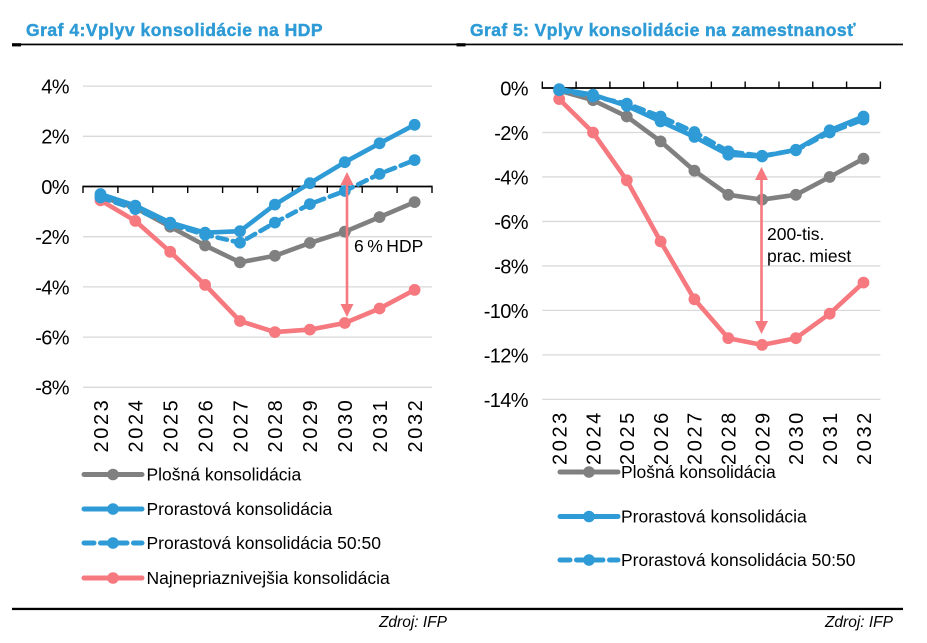 The image size is (927, 643). Describe the element at coordinates (809, 256) in the screenshot. I see `svg-text: prac. miest` at that location.